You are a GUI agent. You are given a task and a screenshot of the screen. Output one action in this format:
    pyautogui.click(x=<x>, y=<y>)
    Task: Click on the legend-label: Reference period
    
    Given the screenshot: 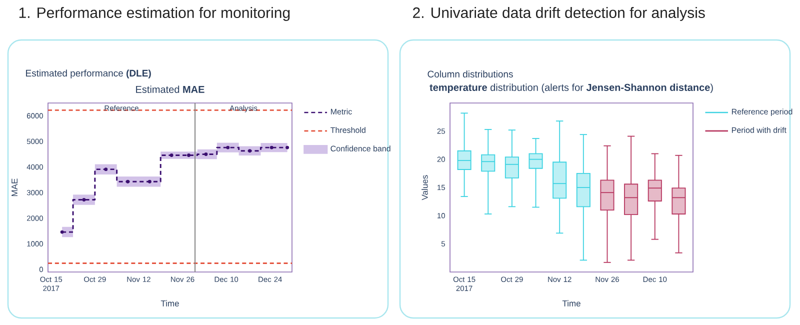 What is the action you would take?
    pyautogui.click(x=762, y=112)
    